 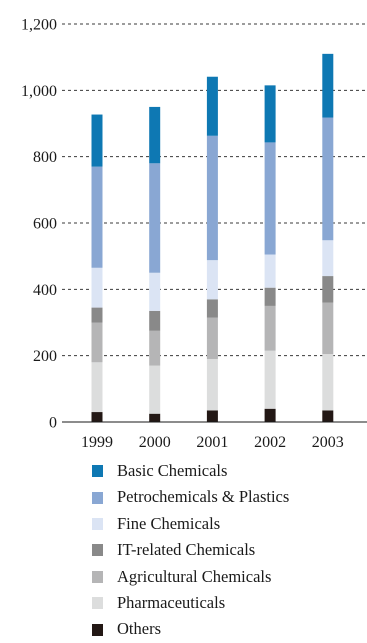 I want to click on bar-stack-2000, so click(x=155, y=264).